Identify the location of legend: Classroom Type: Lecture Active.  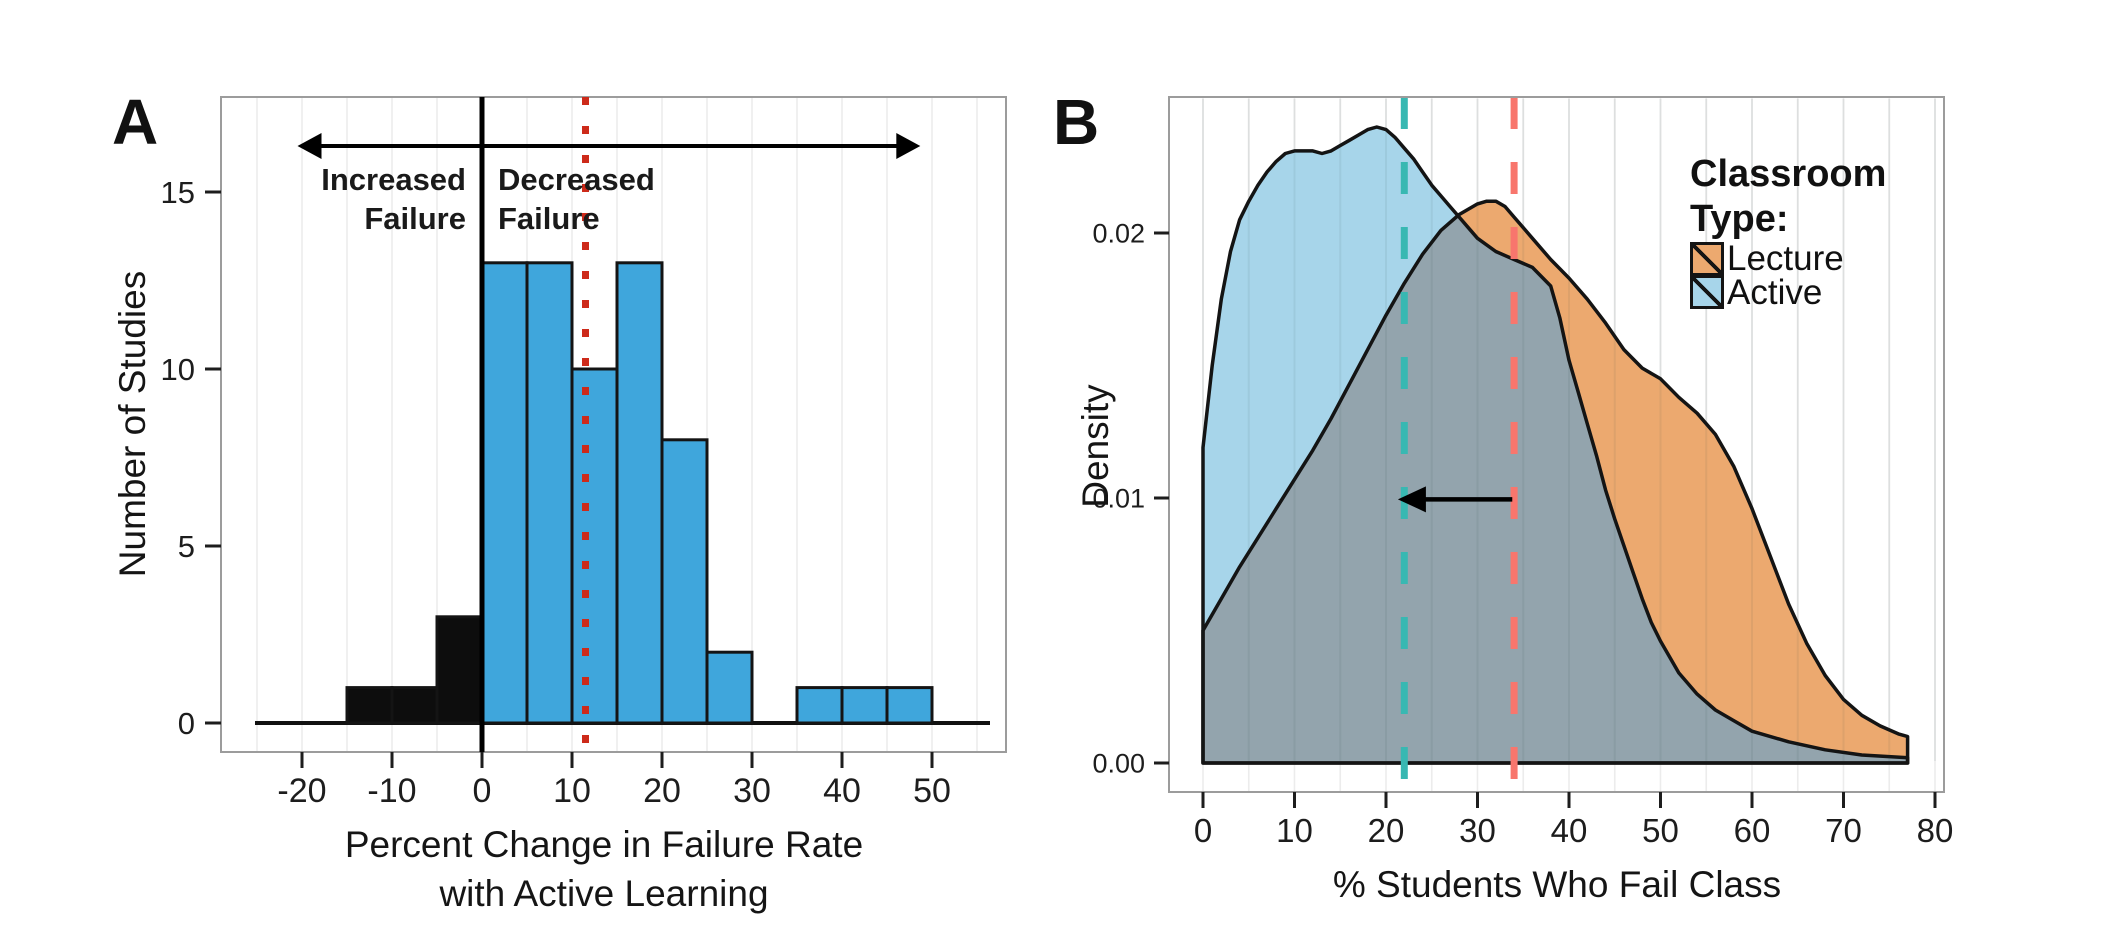
(1788, 232).